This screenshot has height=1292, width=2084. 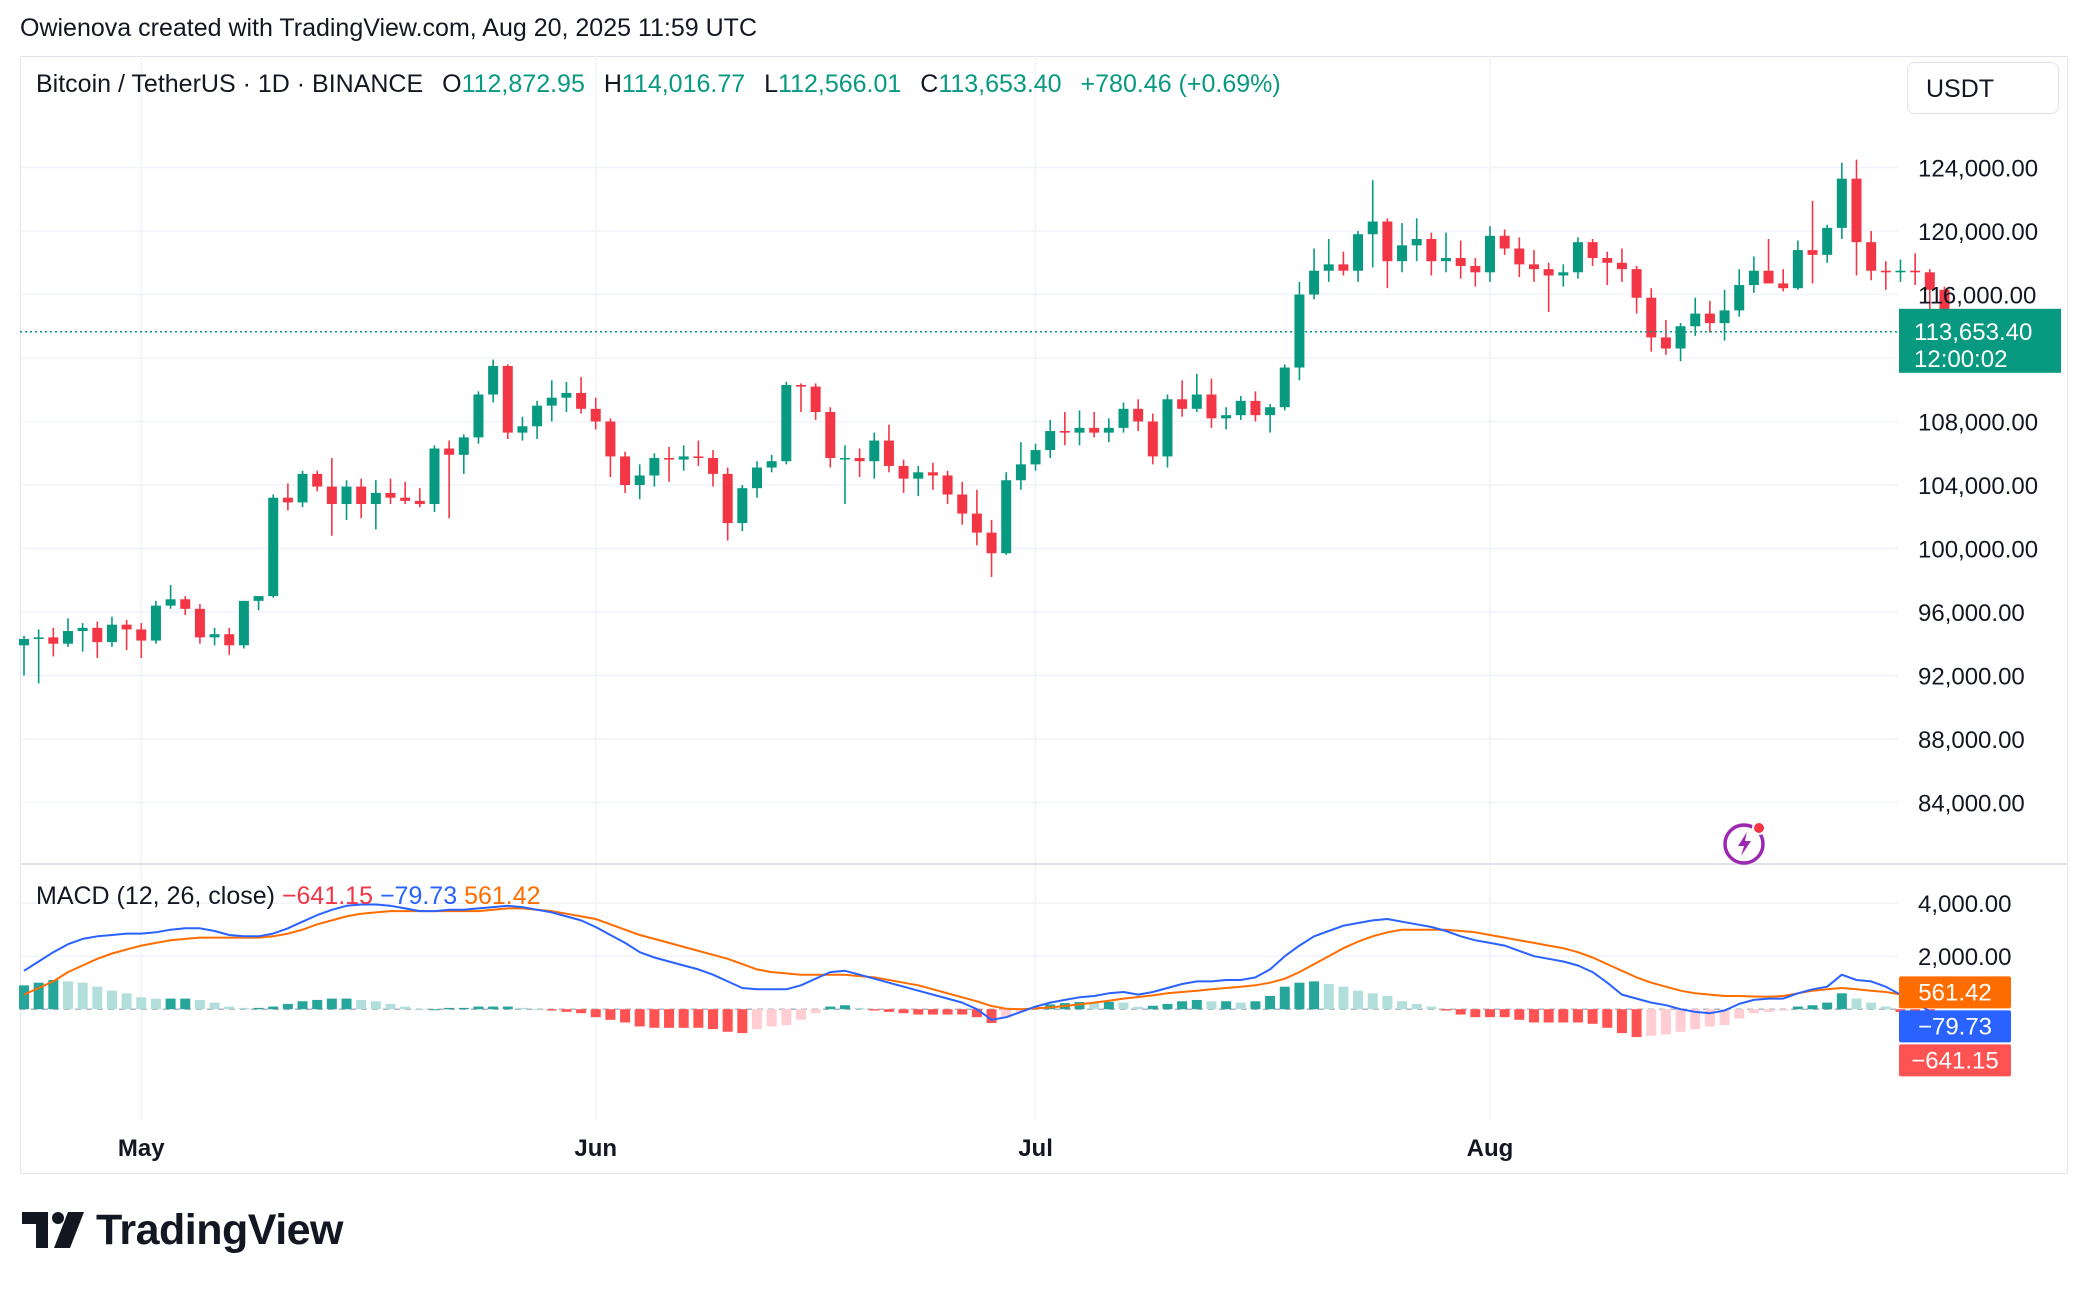 I want to click on price-tick-label: 120,000.00, so click(x=1978, y=232).